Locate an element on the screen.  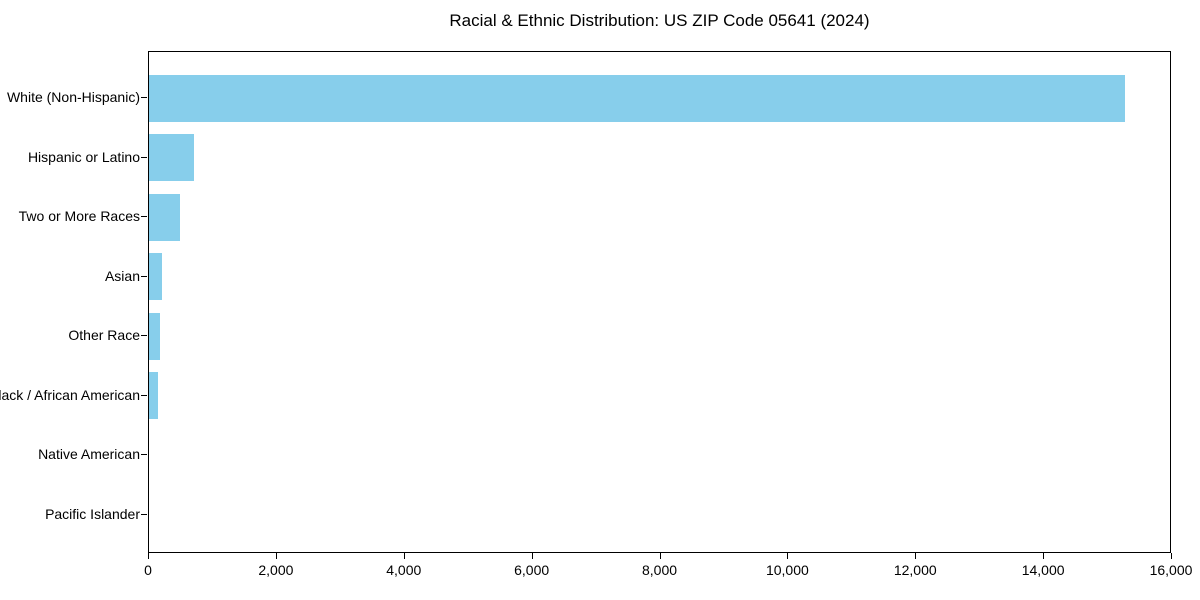
y-tick-label: Other Race is located at coordinates (104, 335).